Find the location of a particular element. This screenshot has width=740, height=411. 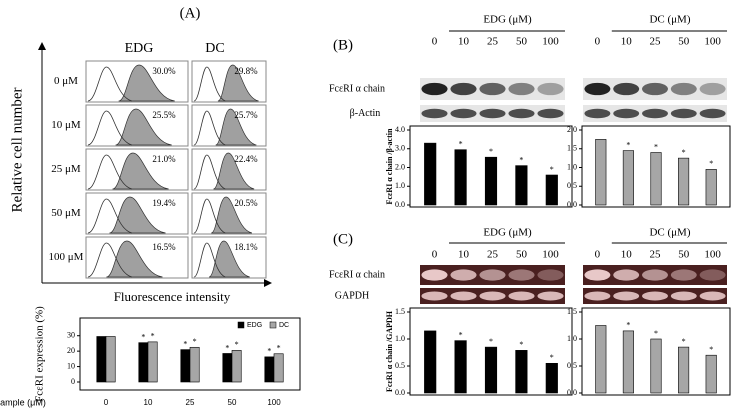

dose-label: 100 μM is located at coordinates (66, 257).